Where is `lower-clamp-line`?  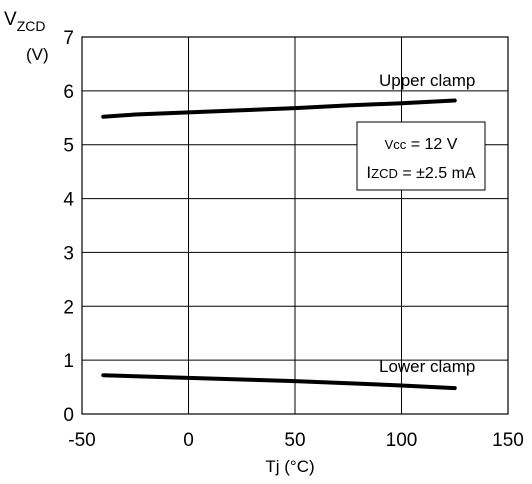
lower-clamp-line is located at coordinates (279, 382).